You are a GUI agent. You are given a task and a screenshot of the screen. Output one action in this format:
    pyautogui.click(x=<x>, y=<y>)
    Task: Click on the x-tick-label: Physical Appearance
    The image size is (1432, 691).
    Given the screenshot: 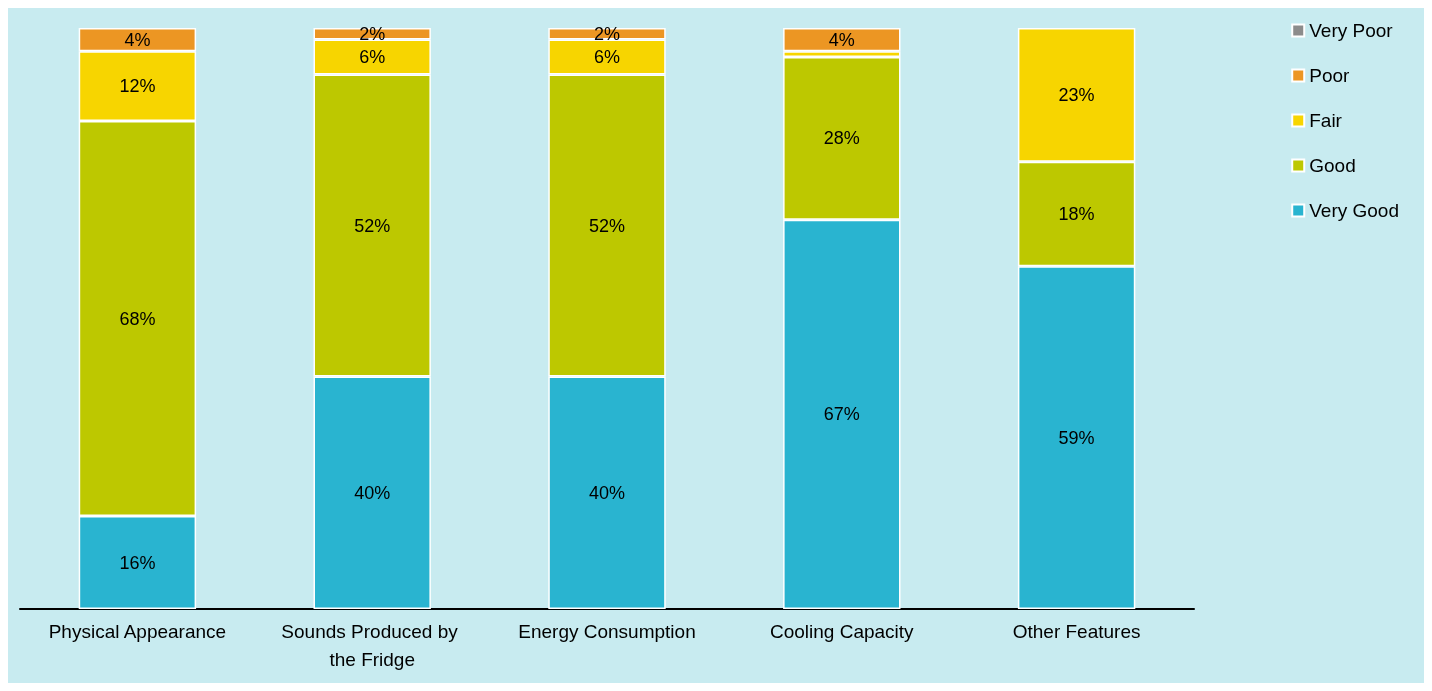 What is the action you would take?
    pyautogui.click(x=137, y=631)
    